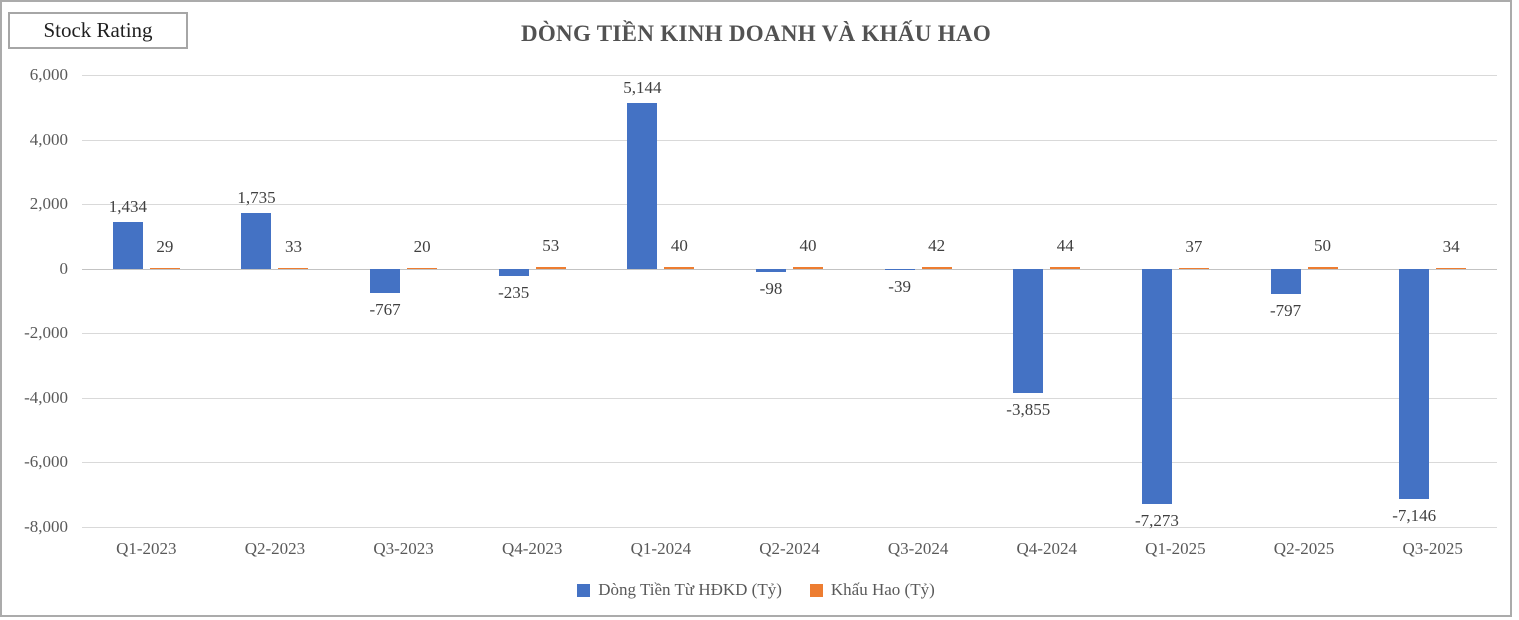 The width and height of the screenshot is (1519, 620). I want to click on y-axis-tick-label: -8,000, so click(46, 526).